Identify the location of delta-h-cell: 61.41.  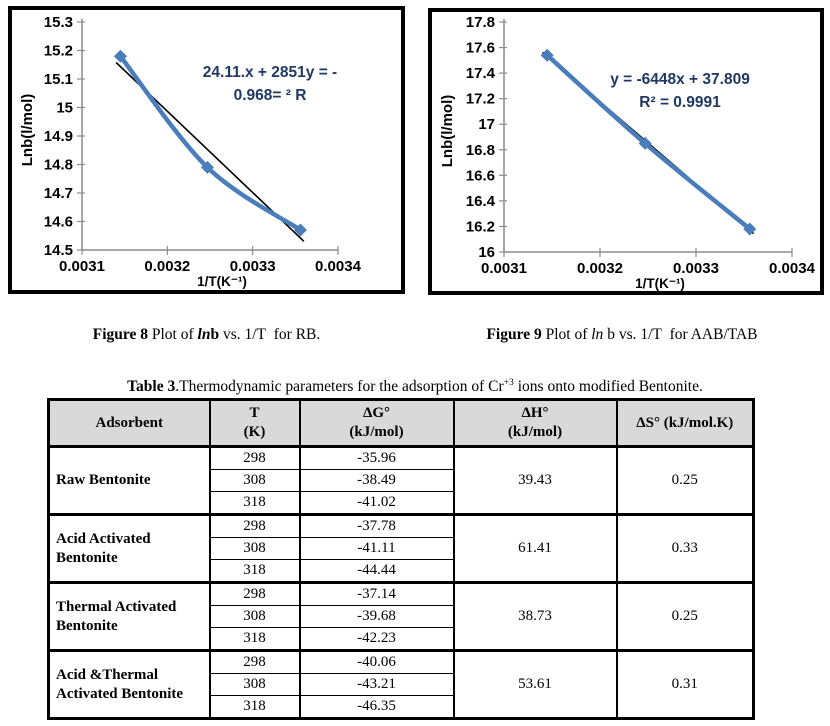
(535, 548).